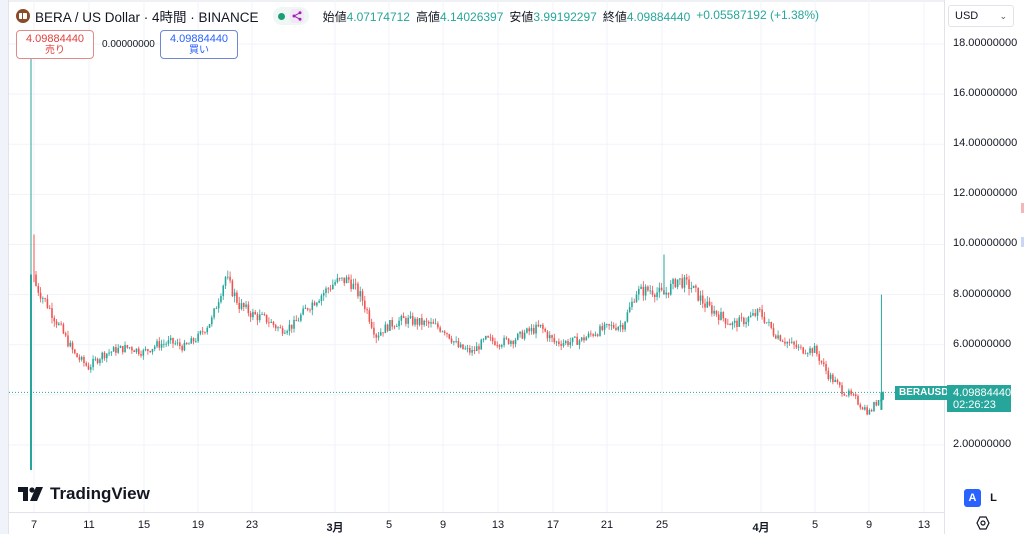 The height and width of the screenshot is (535, 1024). I want to click on settings-icon, so click(983, 523).